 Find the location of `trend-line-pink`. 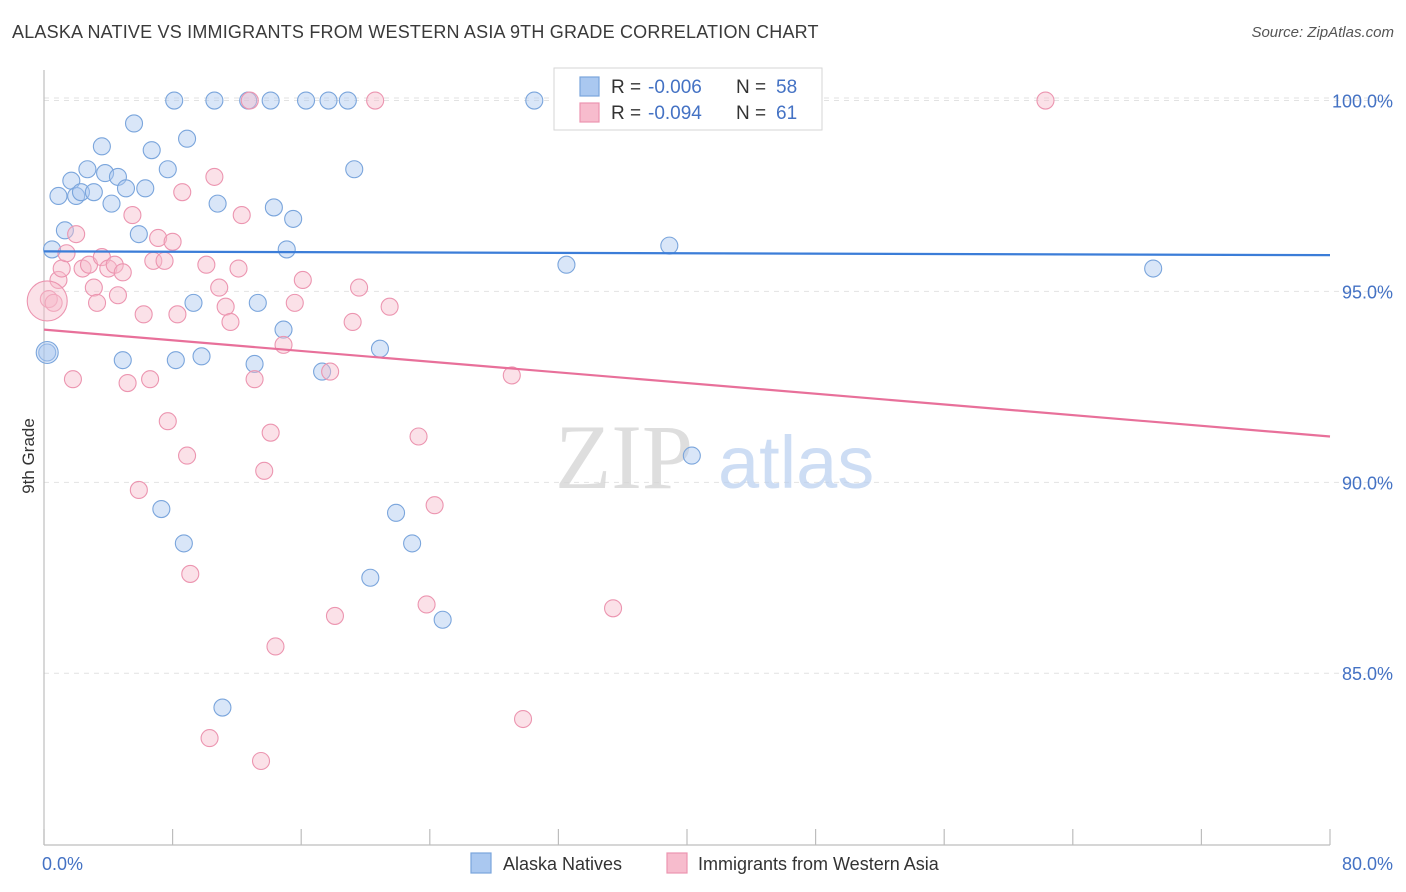

trend-line-pink is located at coordinates (687, 383).